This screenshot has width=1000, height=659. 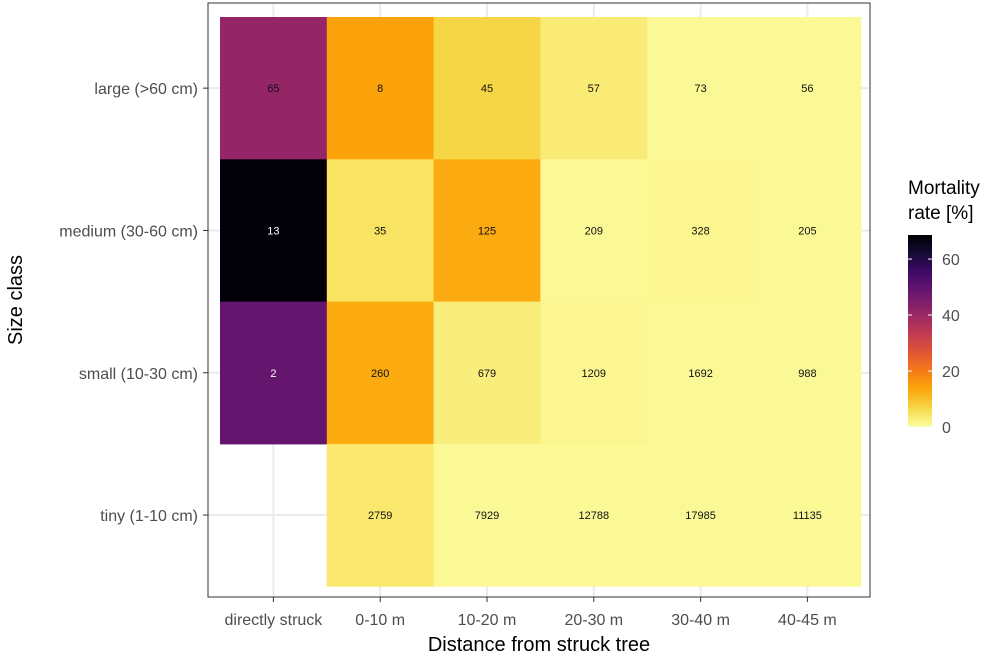 What do you see at coordinates (487, 620) in the screenshot?
I see `x-tick-label: 10-20 m` at bounding box center [487, 620].